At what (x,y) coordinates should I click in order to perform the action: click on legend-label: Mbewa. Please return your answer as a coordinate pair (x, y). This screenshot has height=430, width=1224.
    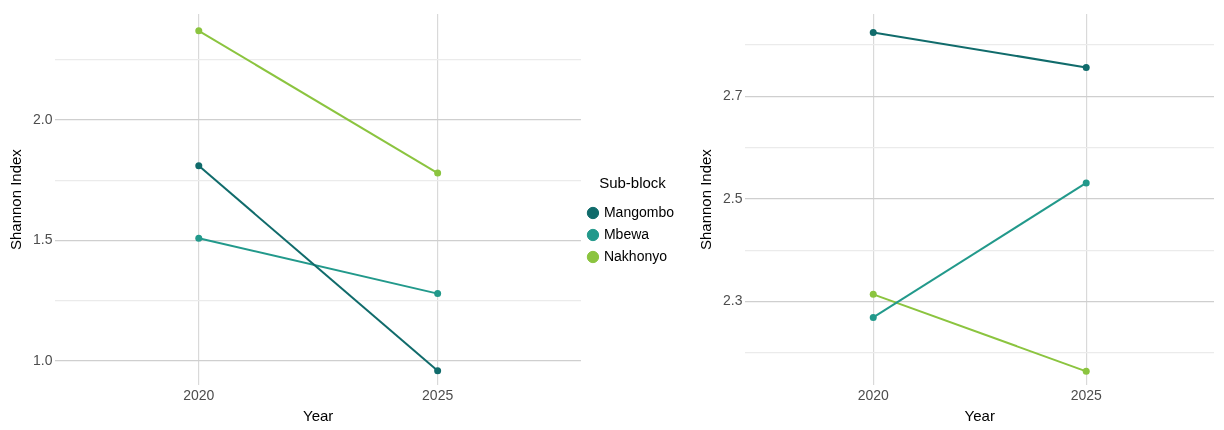
    Looking at the image, I should click on (626, 233).